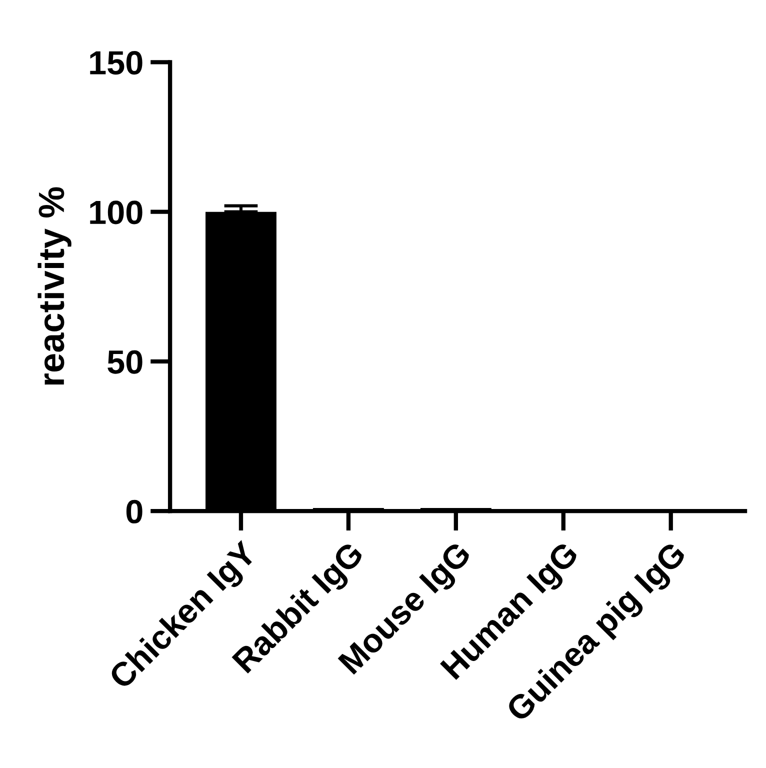 This screenshot has width=766, height=768. What do you see at coordinates (116, 212) in the screenshot?
I see `y-tick-label: 100` at bounding box center [116, 212].